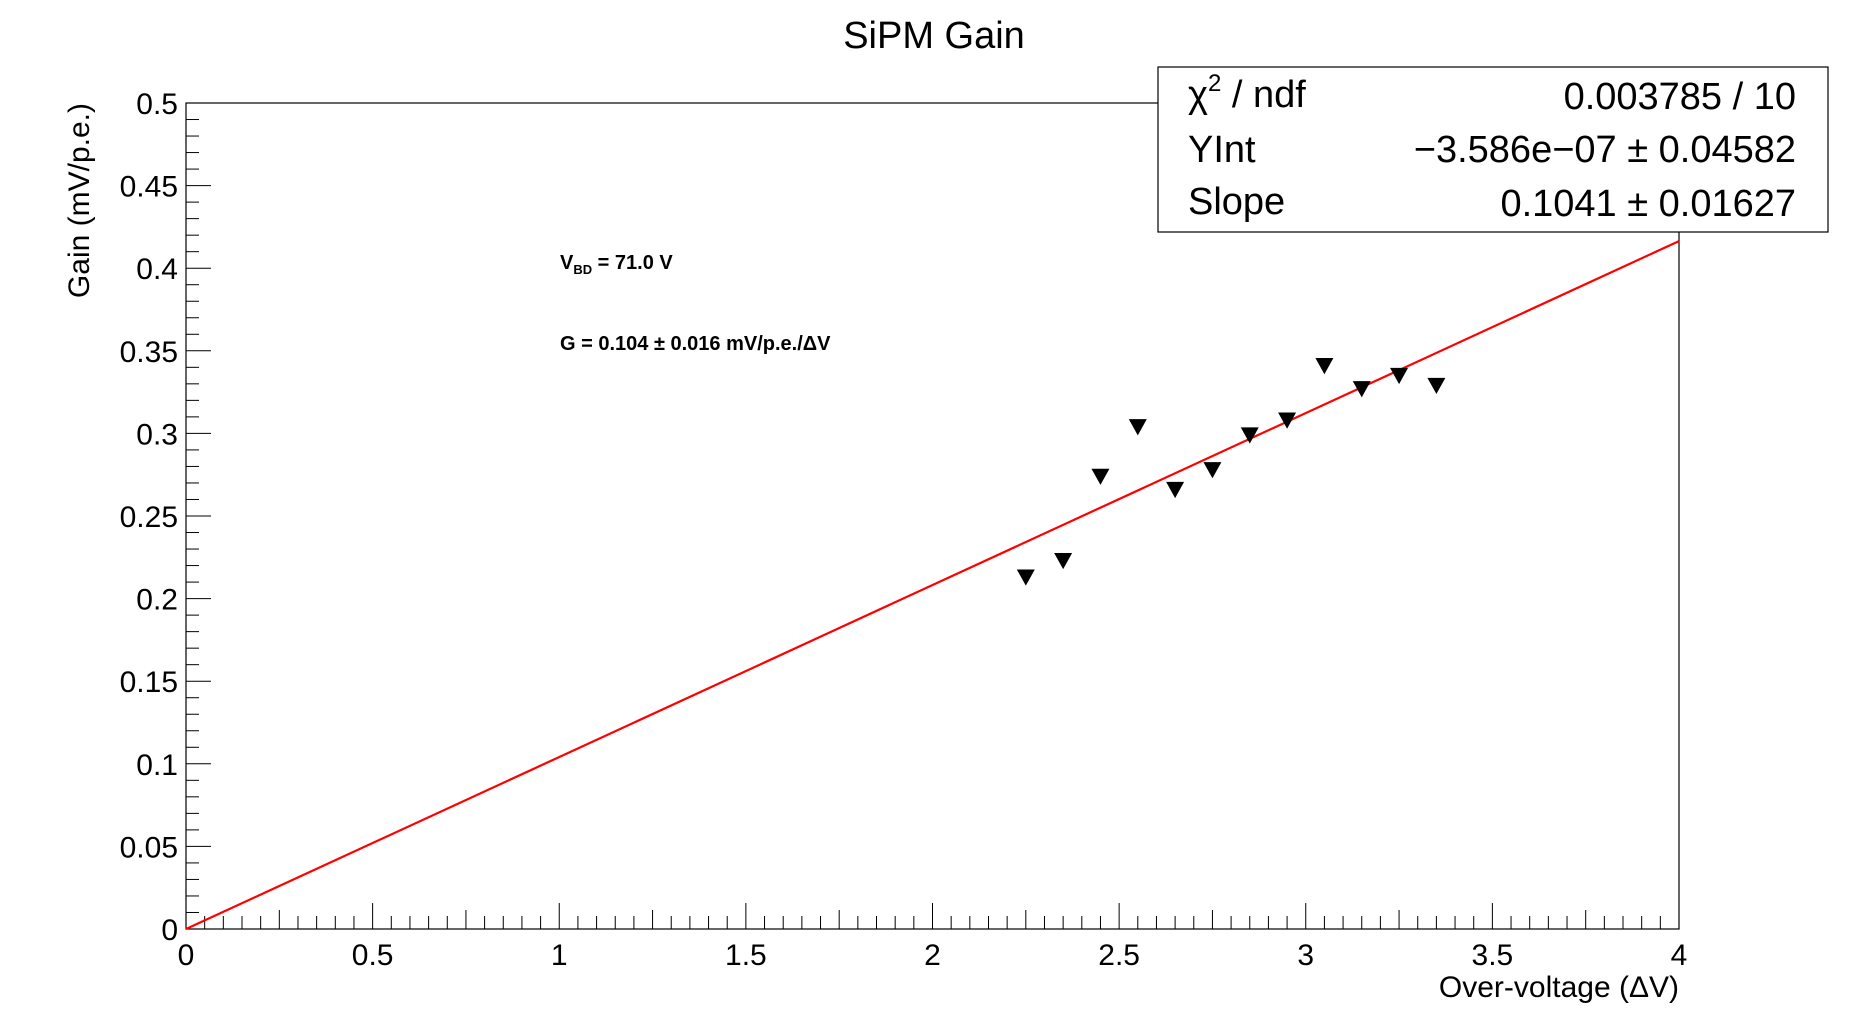 The width and height of the screenshot is (1857, 1027). I want to click on gain-annotation: G = 0.104 ± 0.016 mV/p.e./ΔV, so click(695, 344).